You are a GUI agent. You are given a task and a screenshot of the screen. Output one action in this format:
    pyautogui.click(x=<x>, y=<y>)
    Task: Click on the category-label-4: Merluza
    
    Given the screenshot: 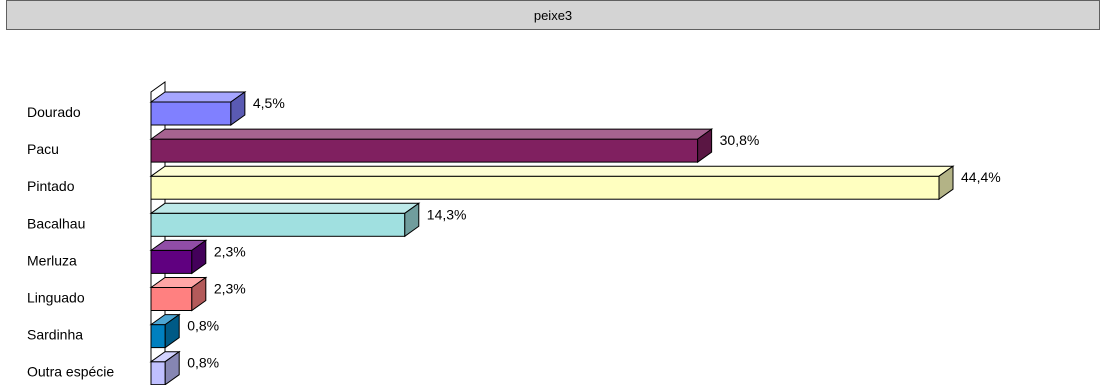 What is the action you would take?
    pyautogui.click(x=52, y=260)
    